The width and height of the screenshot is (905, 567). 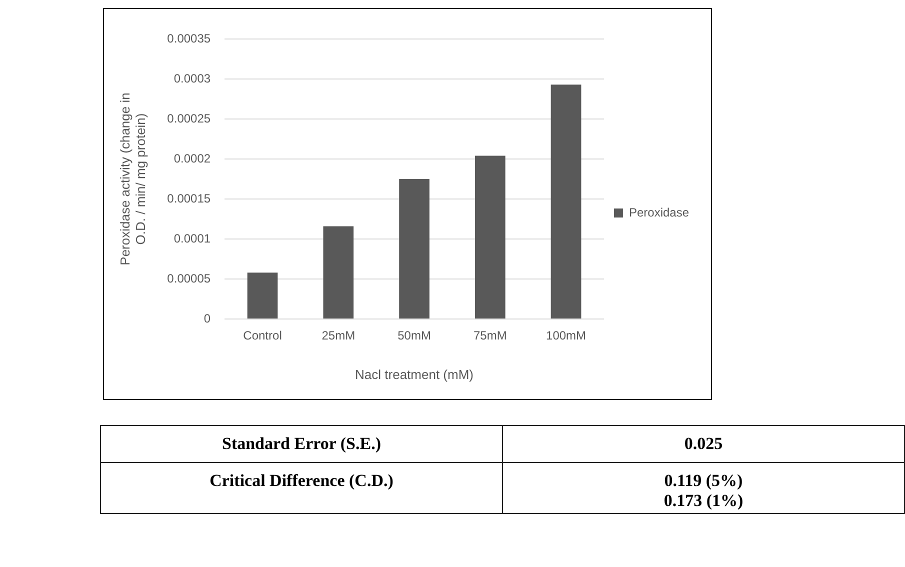 What do you see at coordinates (189, 38) in the screenshot?
I see `y-tick-label: 0.00035` at bounding box center [189, 38].